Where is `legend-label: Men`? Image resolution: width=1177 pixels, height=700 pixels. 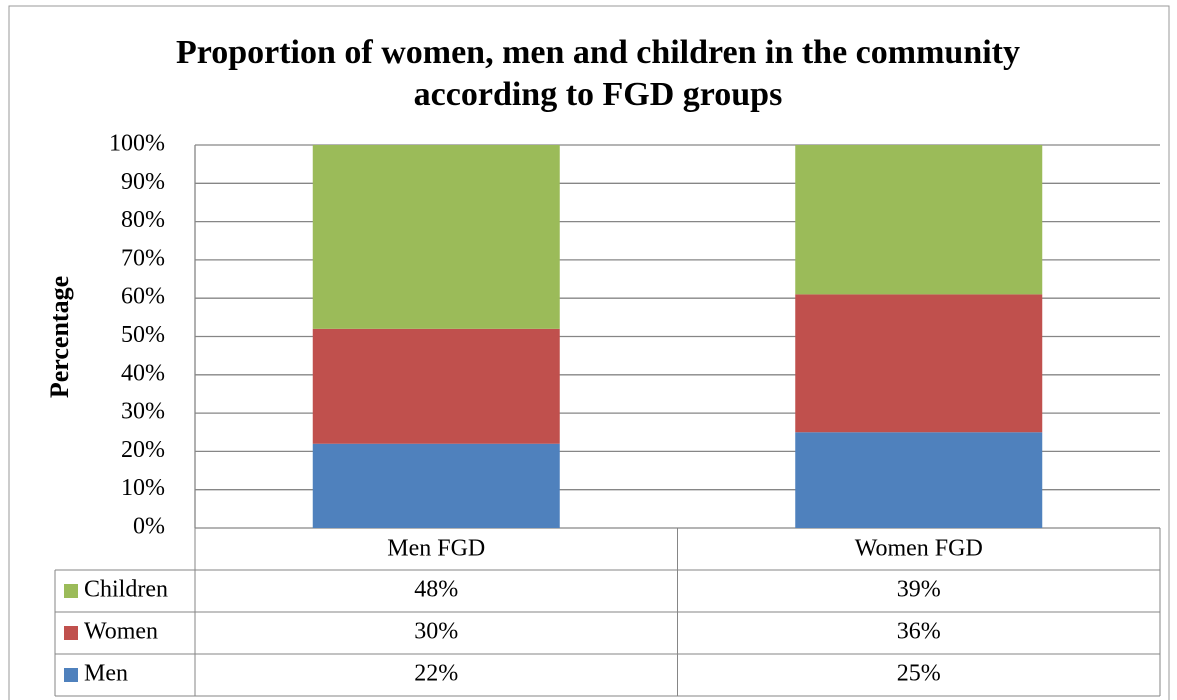
legend-label: Men is located at coordinates (106, 674).